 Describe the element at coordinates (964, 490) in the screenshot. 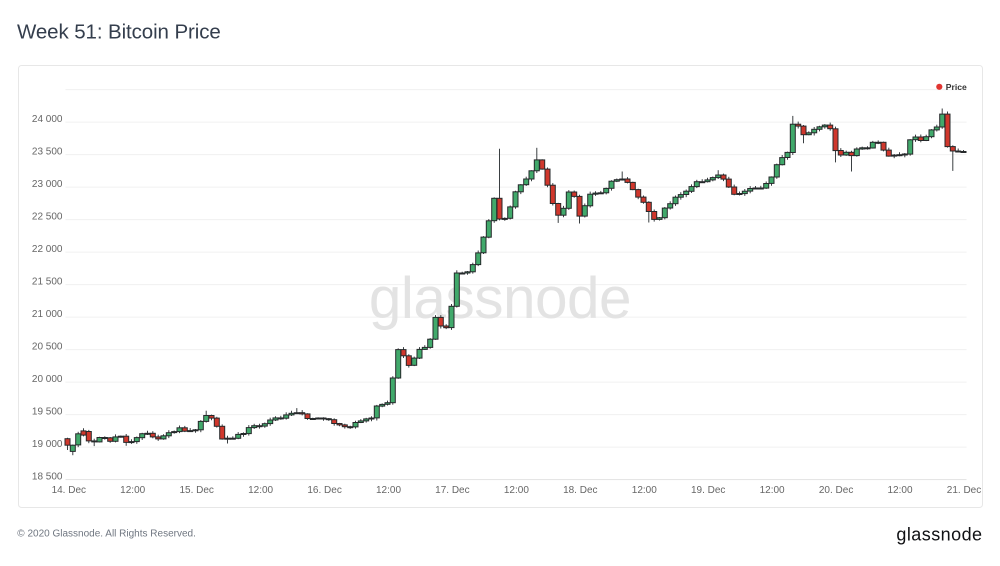

I see `svg-text: 21. Dec` at that location.